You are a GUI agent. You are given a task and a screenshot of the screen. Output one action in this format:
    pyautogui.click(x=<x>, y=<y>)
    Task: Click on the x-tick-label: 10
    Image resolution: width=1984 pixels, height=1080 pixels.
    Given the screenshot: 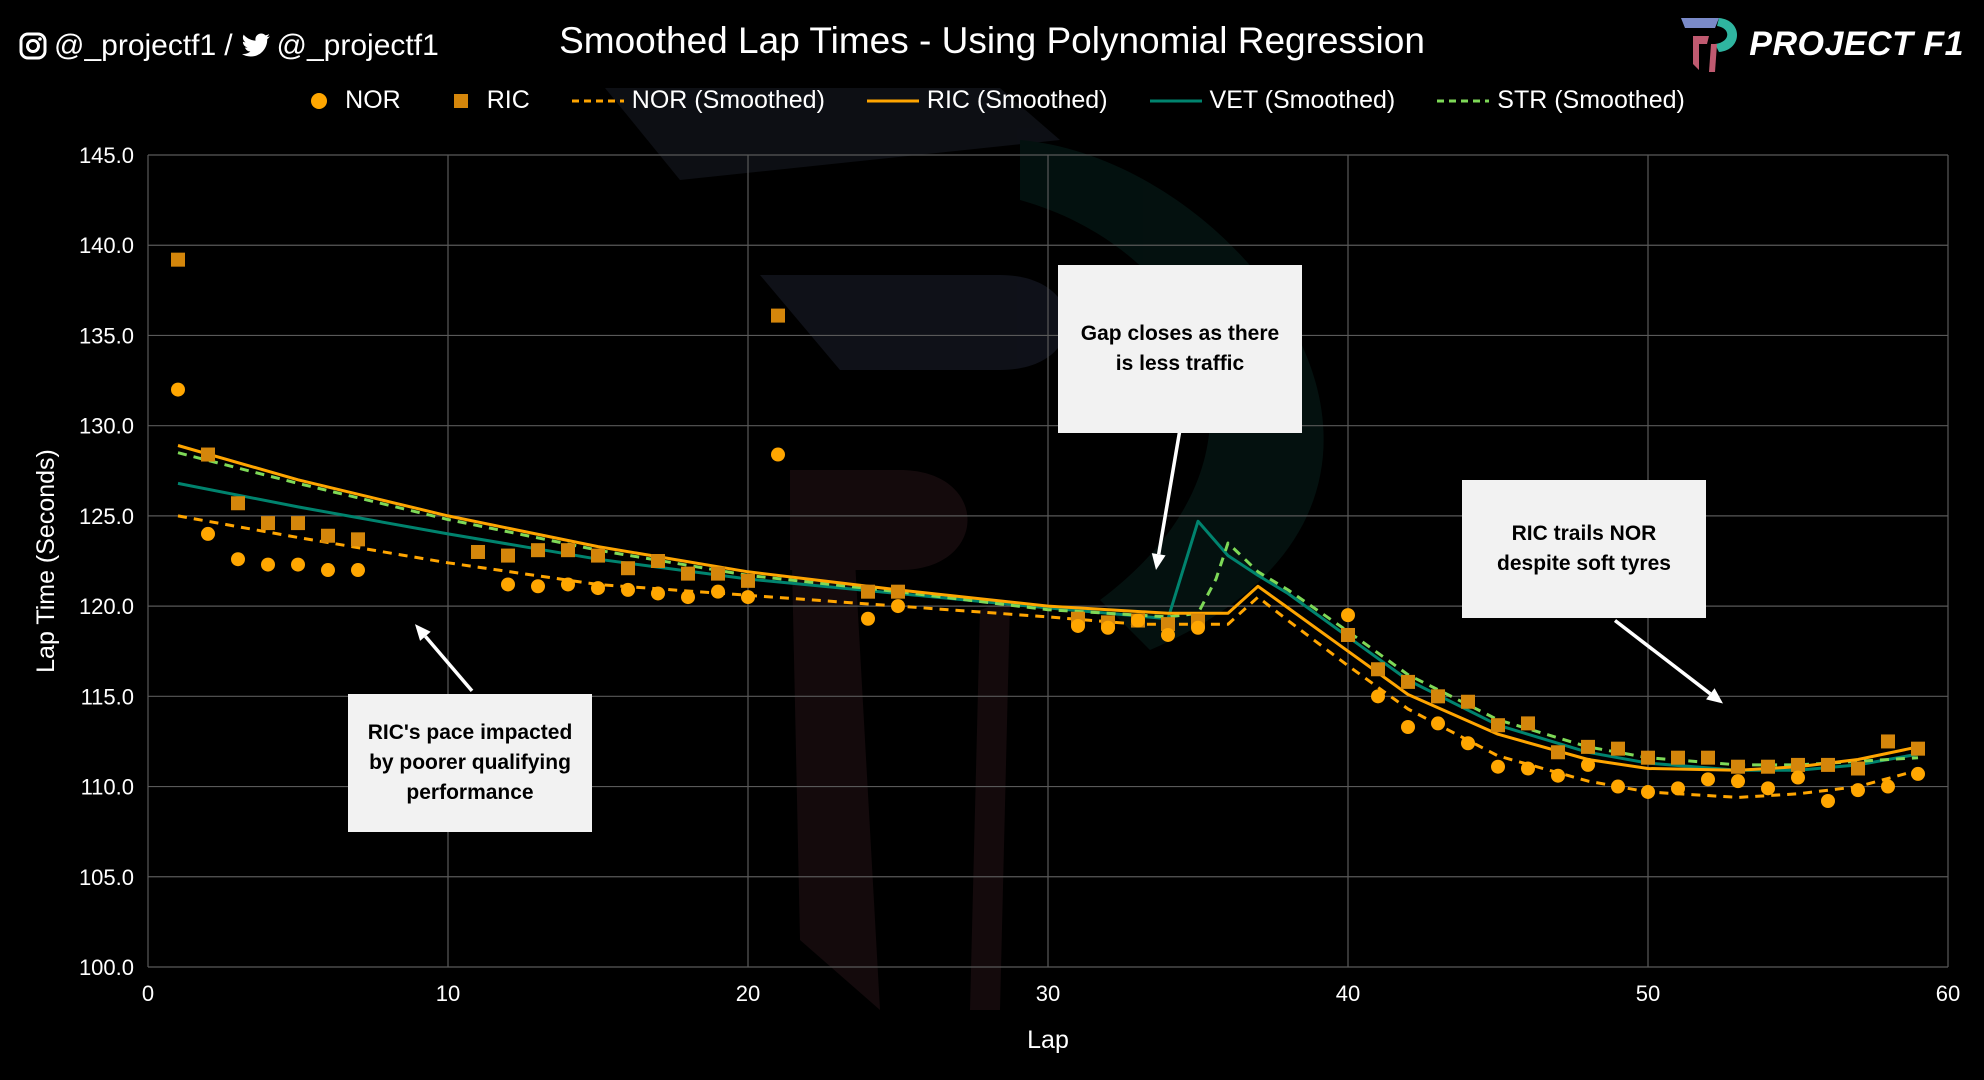 What is the action you would take?
    pyautogui.click(x=448, y=993)
    